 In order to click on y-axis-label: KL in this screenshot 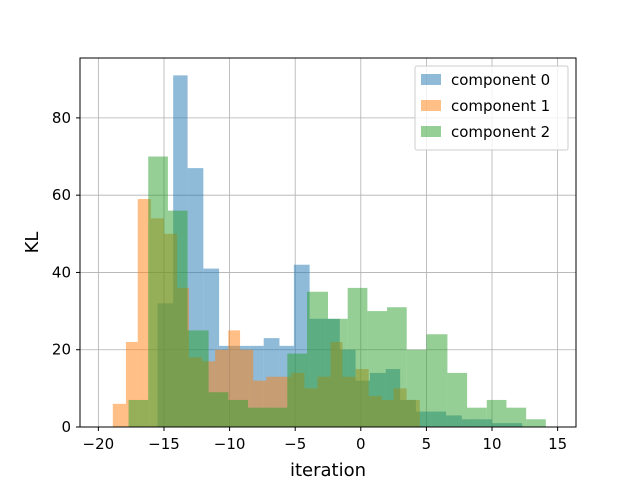, I will do `click(32, 243)`.